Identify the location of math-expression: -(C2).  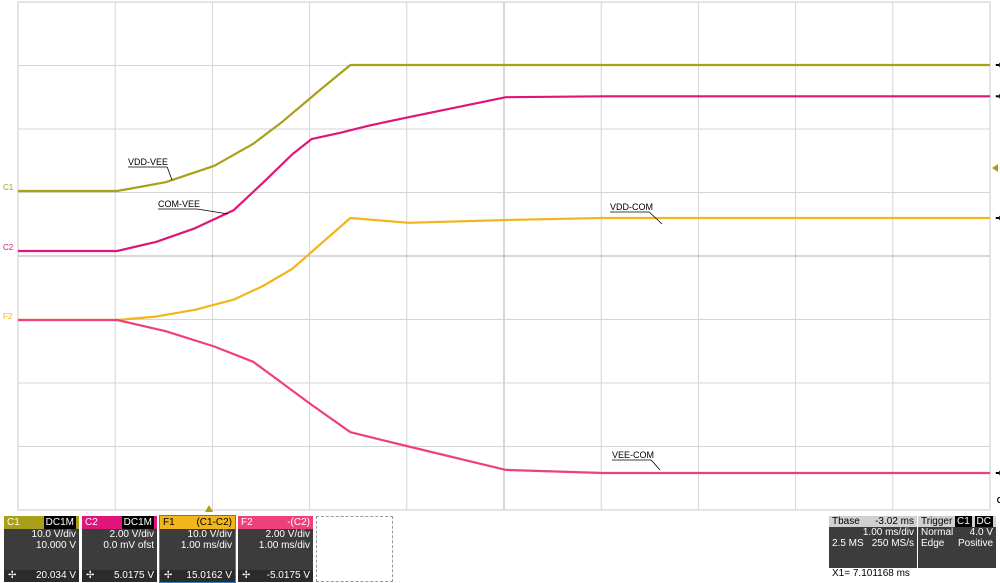
(298, 522).